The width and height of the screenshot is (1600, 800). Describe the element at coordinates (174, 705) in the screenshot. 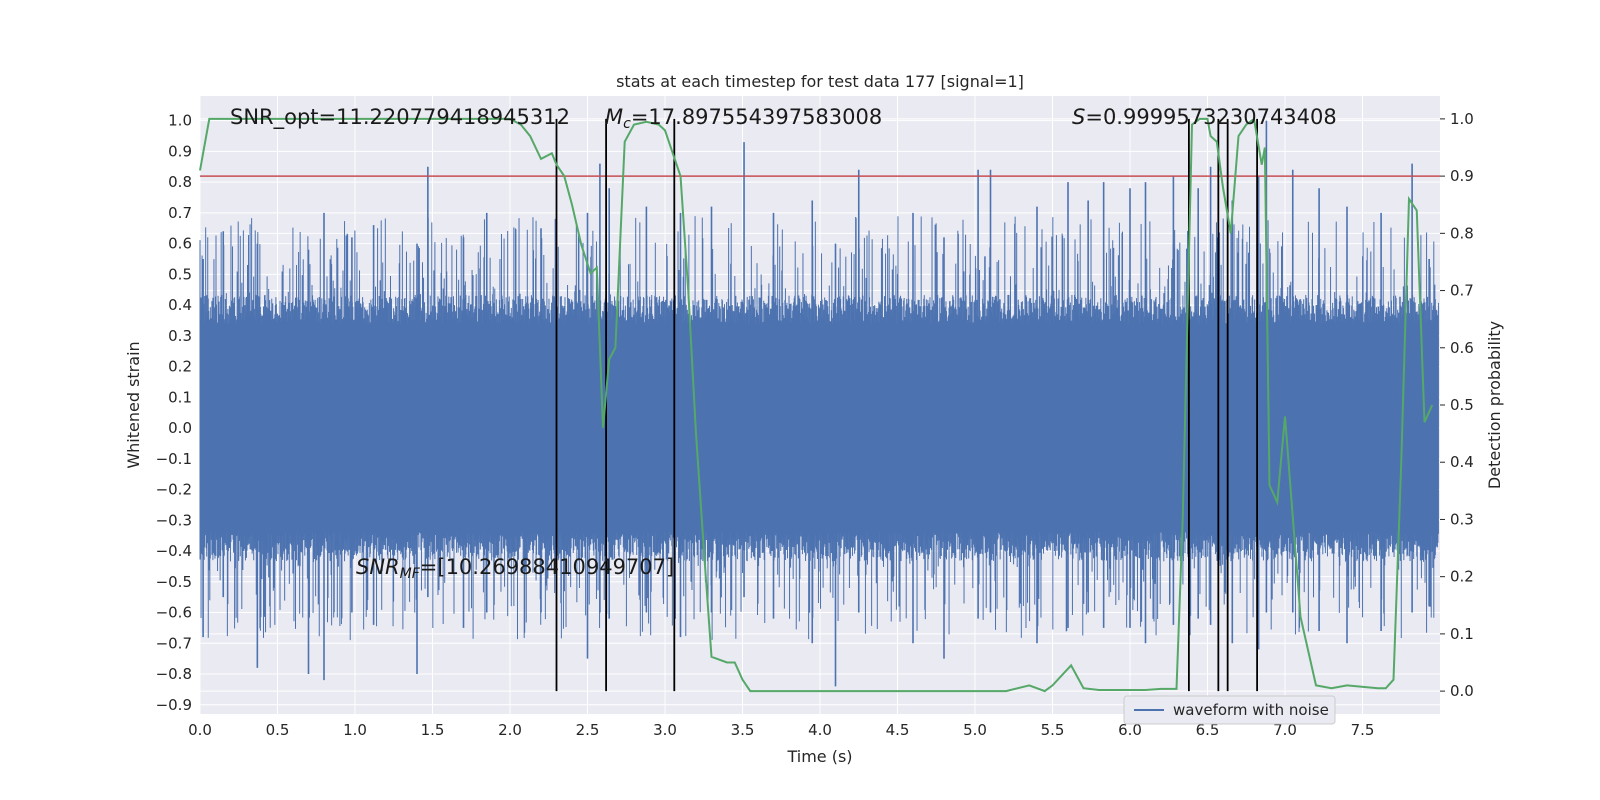

I see `y-tick-label: −0.9` at that location.